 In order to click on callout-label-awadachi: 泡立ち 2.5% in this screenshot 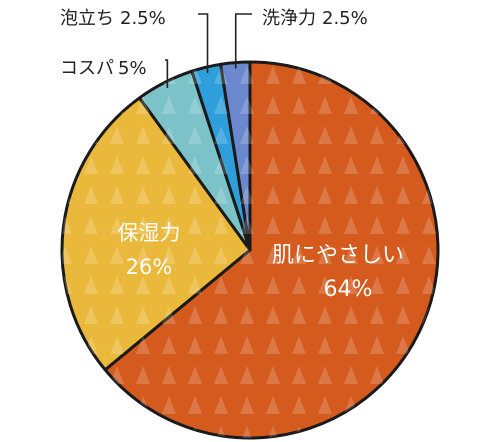, I will do `click(113, 18)`.